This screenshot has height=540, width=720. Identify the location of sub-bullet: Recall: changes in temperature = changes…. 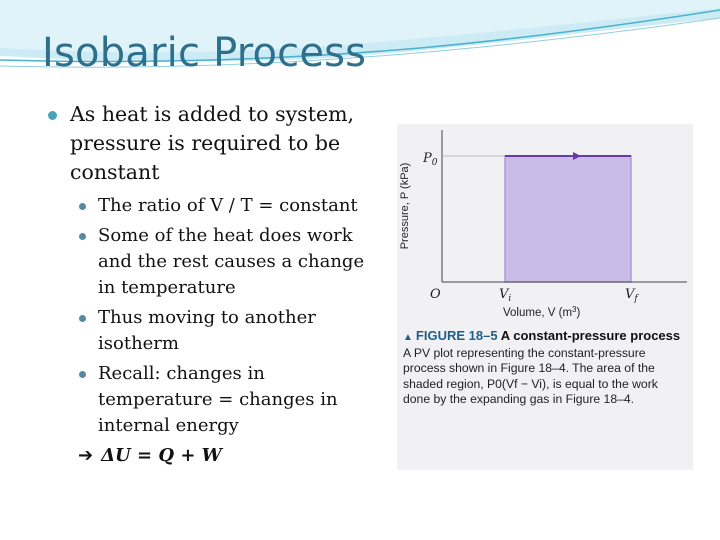
(213, 400).